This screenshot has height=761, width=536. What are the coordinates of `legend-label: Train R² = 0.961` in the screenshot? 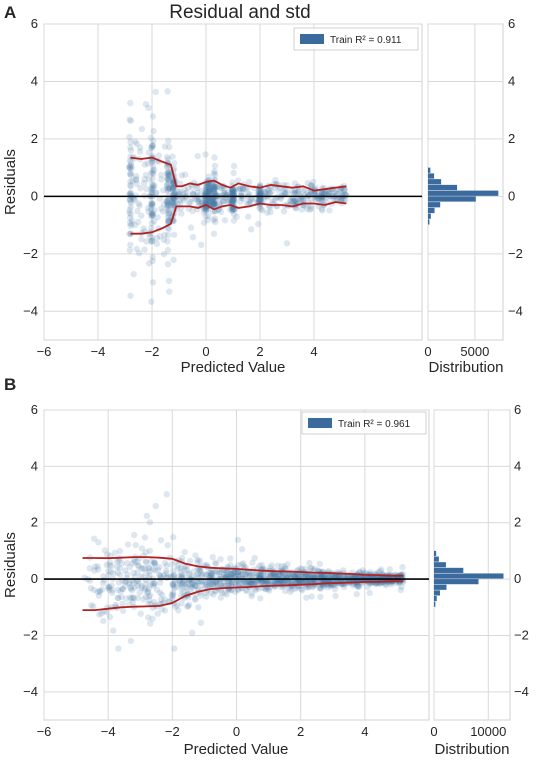 It's located at (374, 424).